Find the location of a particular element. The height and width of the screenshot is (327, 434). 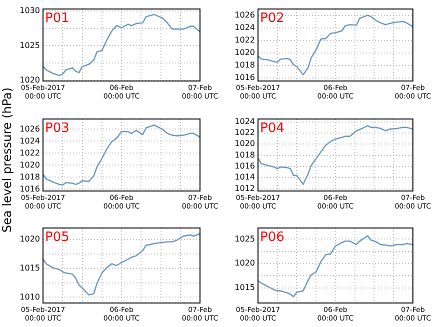

y-tick-label: 1010 is located at coordinates (30, 297).